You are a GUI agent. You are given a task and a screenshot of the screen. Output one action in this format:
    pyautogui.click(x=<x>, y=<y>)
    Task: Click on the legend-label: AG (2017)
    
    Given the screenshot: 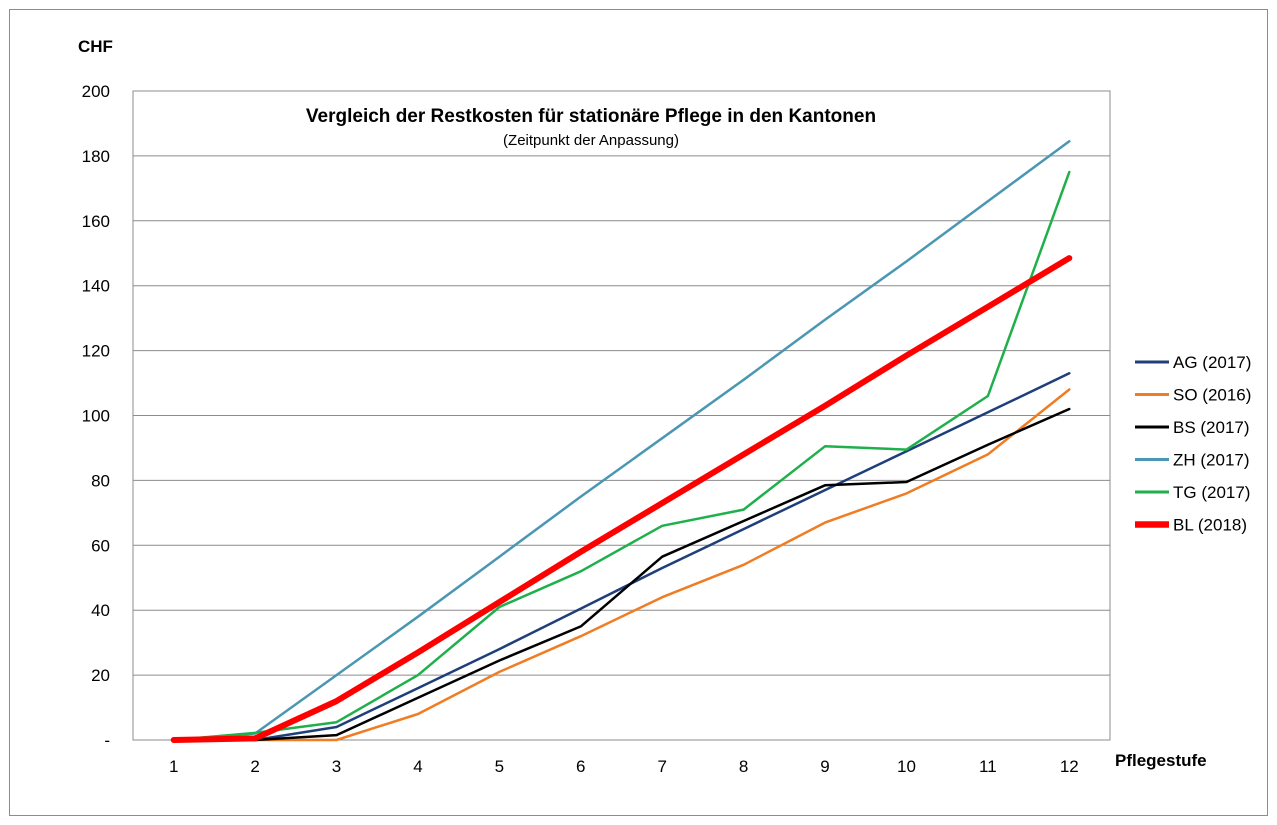 What is the action you would take?
    pyautogui.click(x=1212, y=362)
    